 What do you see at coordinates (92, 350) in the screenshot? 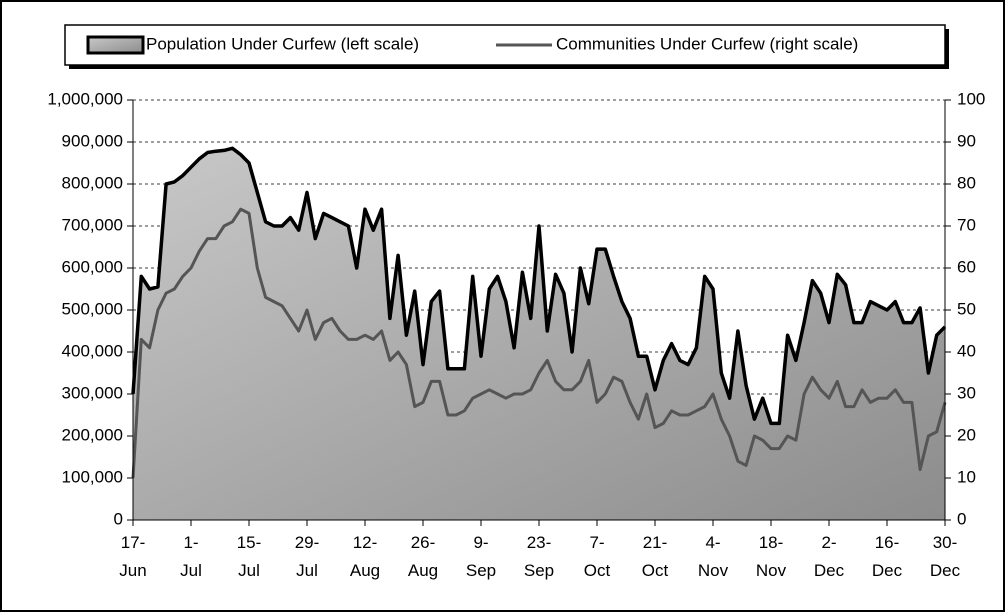
I see `y-tick-label: 400,000` at bounding box center [92, 350].